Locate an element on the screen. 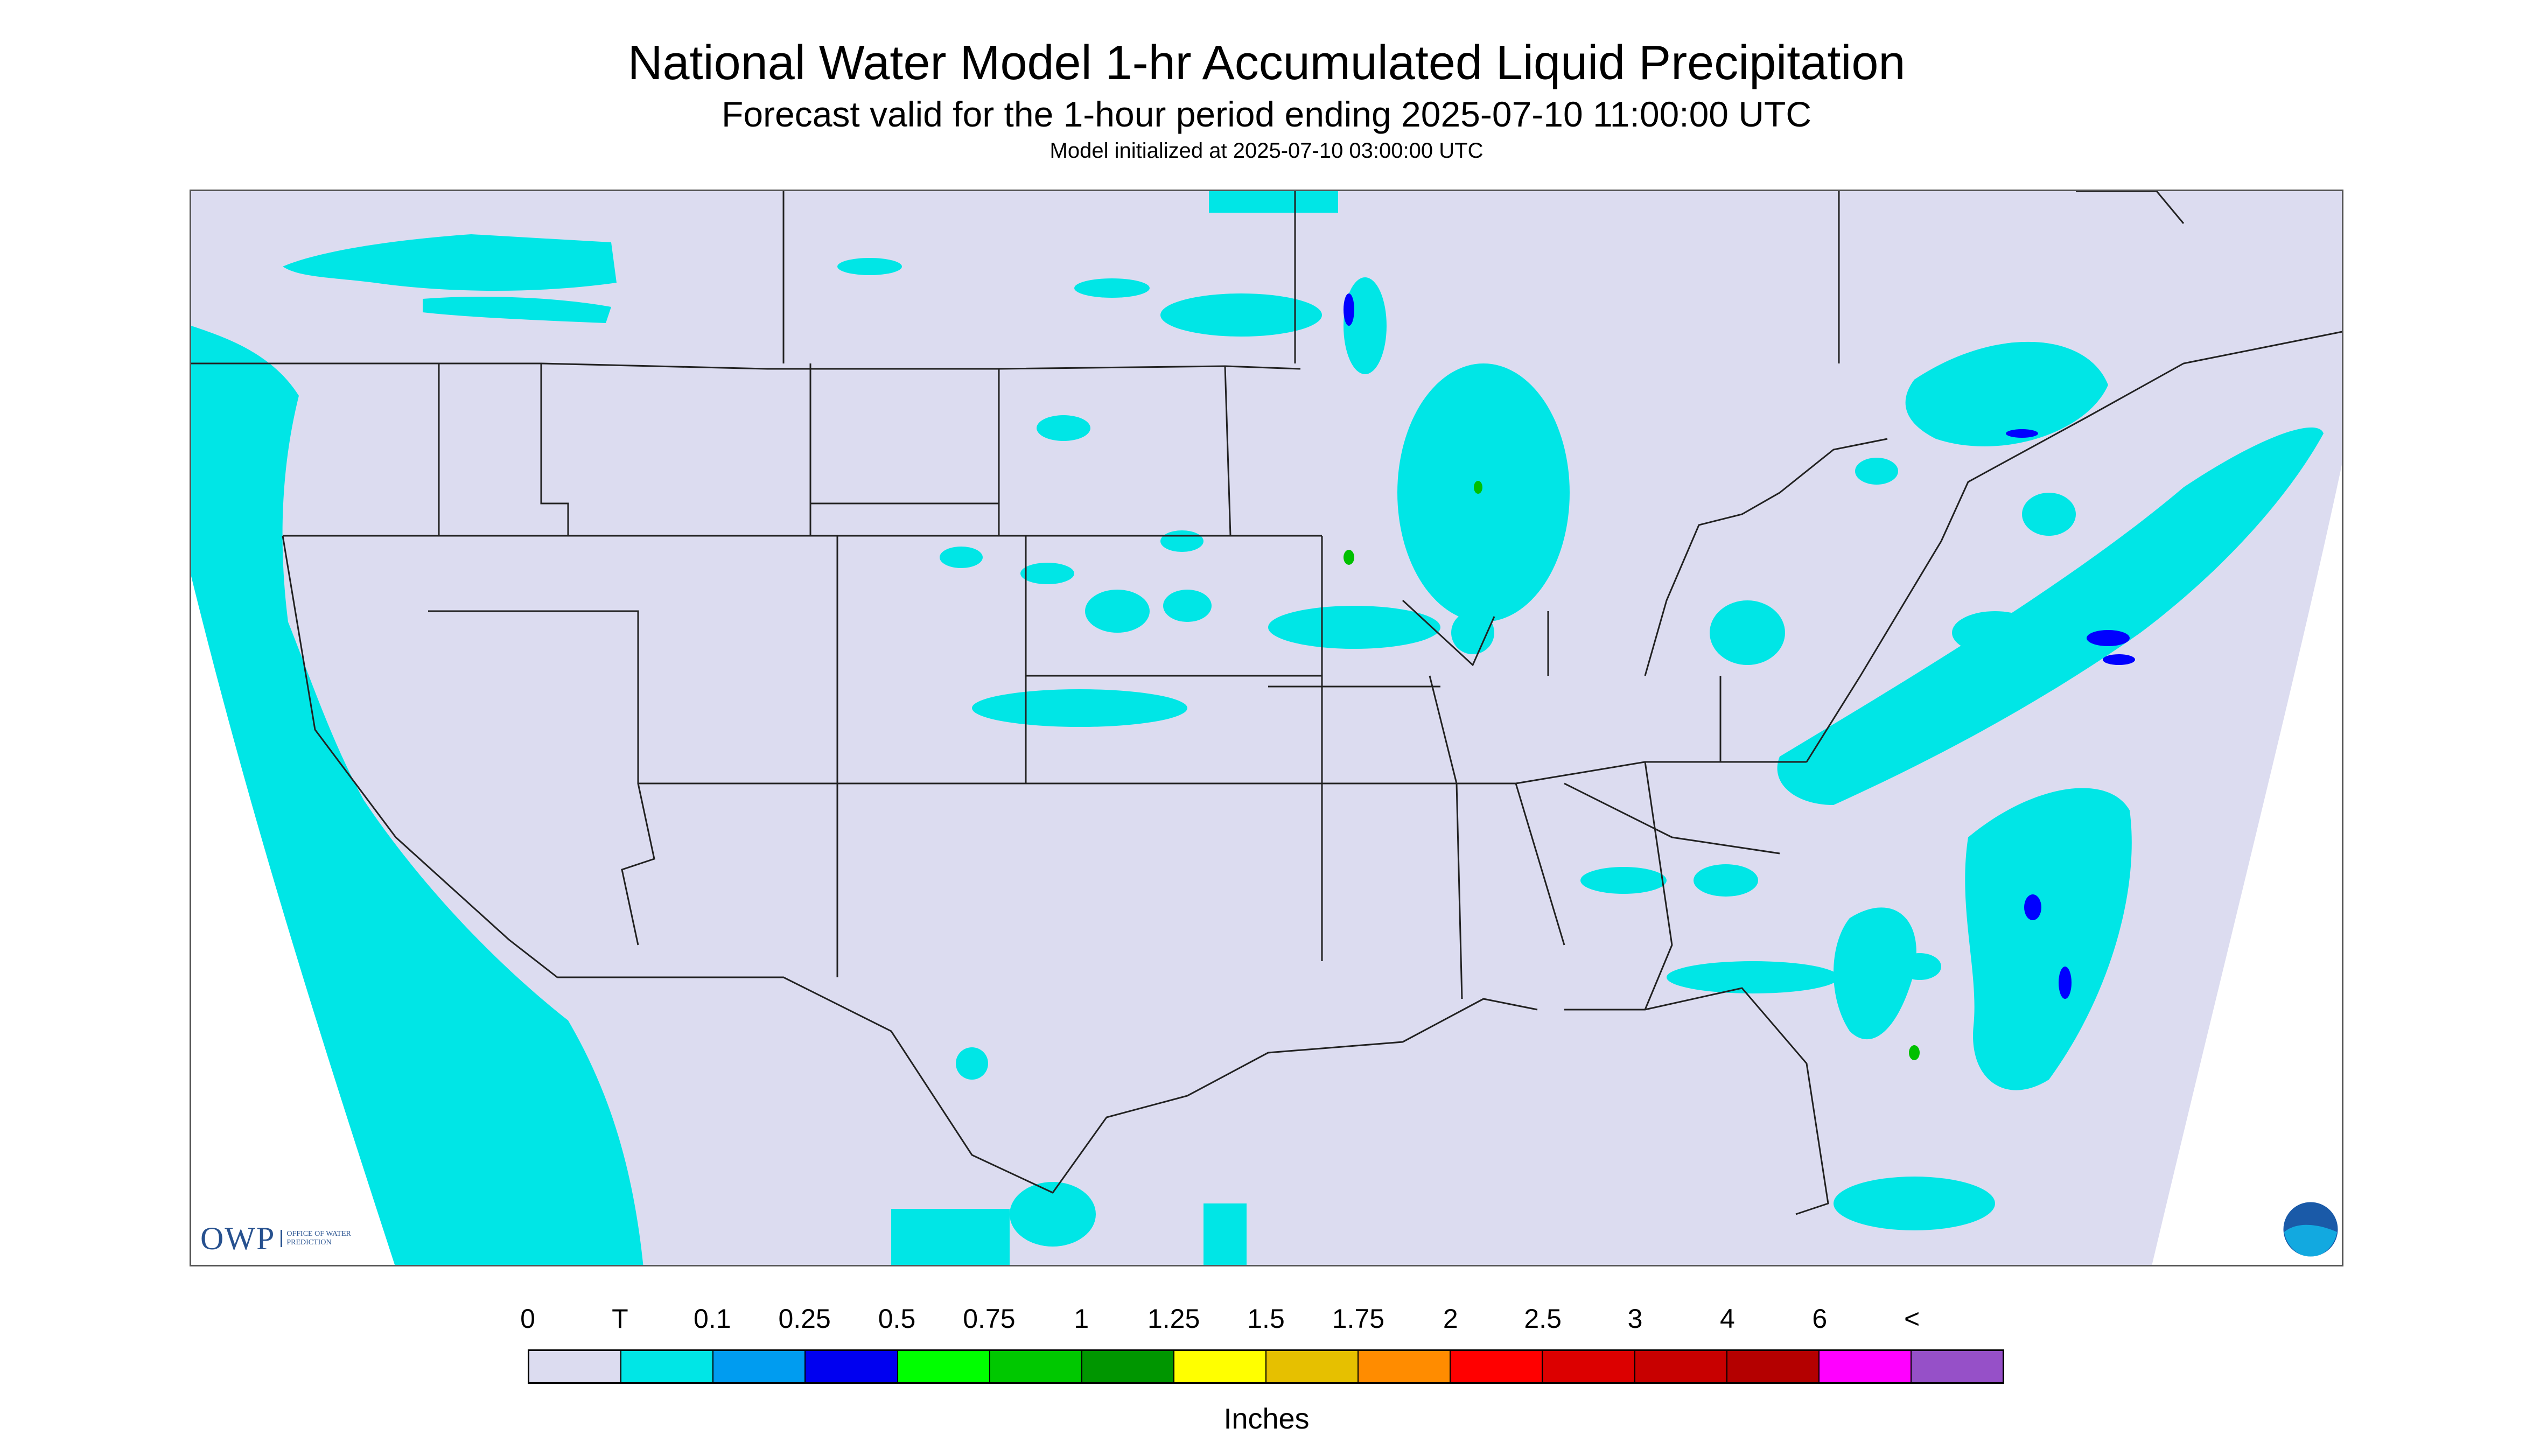  legend-tick-label: 4 is located at coordinates (1727, 1319).